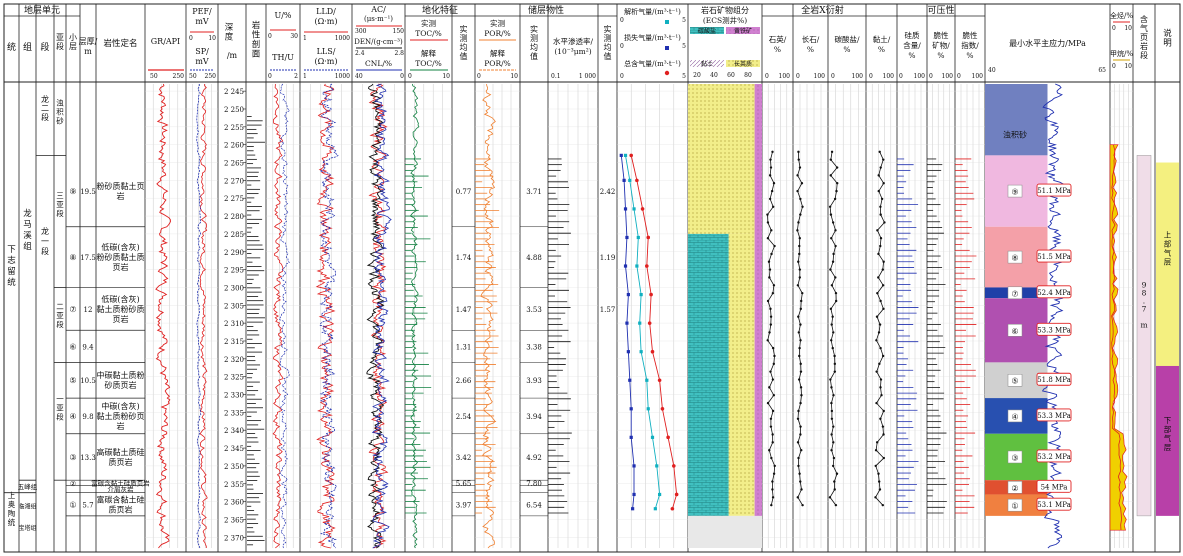 Image resolution: width=1183 pixels, height=556 pixels. What do you see at coordinates (820, 76) in the screenshot?
I see `xf-max: 100` at bounding box center [820, 76].